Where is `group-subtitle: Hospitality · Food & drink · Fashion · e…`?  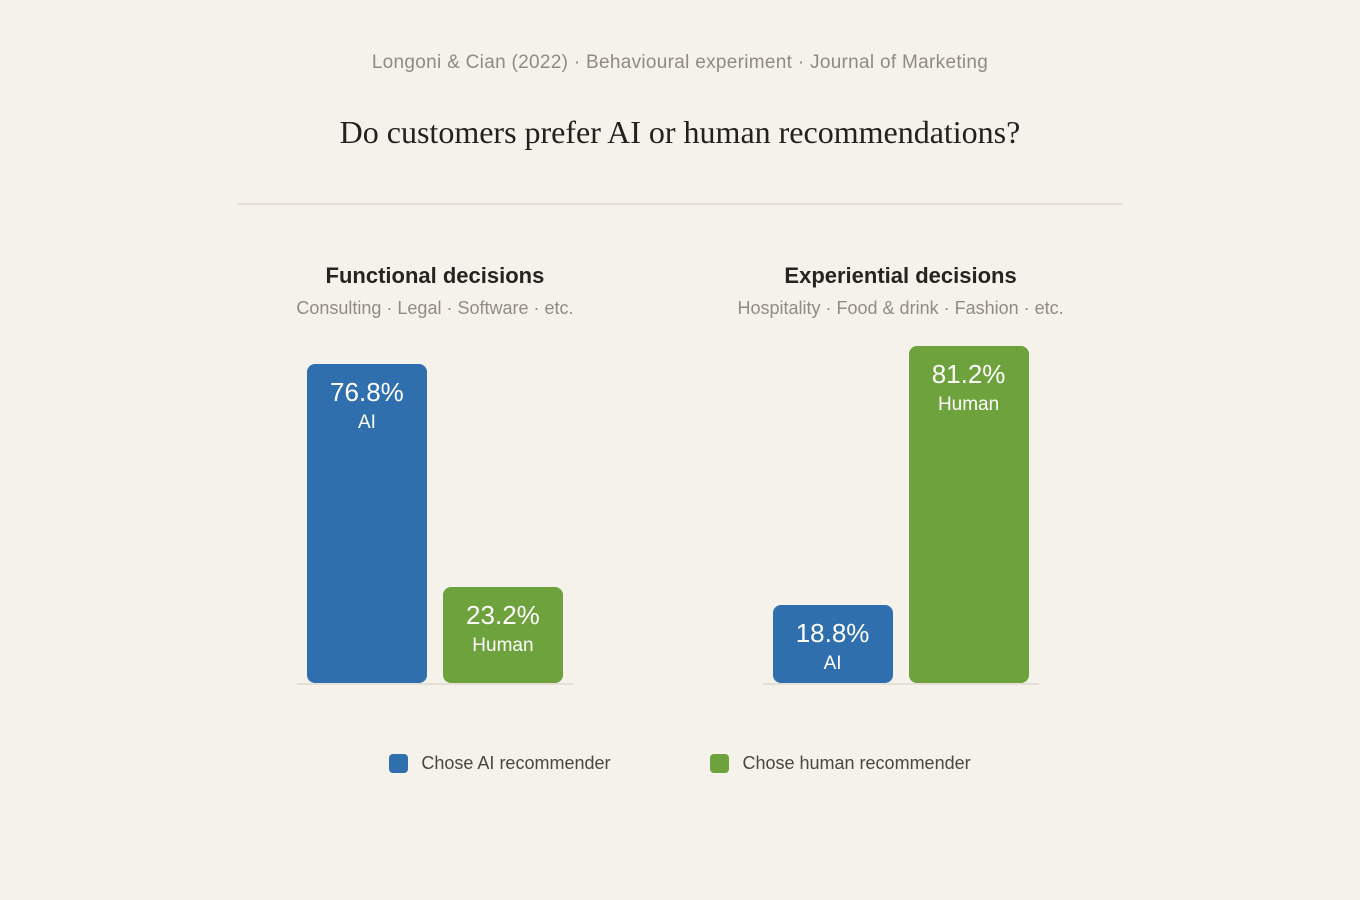 group-subtitle: Hospitality · Food & drink · Fashion · e… is located at coordinates (900, 308).